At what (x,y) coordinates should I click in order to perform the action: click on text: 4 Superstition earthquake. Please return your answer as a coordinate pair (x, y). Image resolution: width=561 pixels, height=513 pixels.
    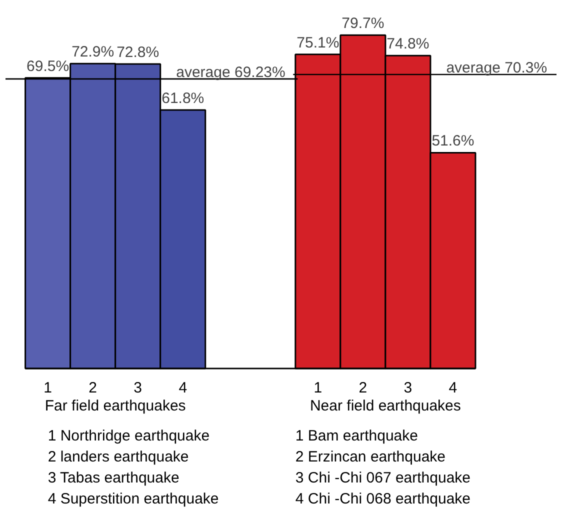
    Looking at the image, I should click on (133, 499).